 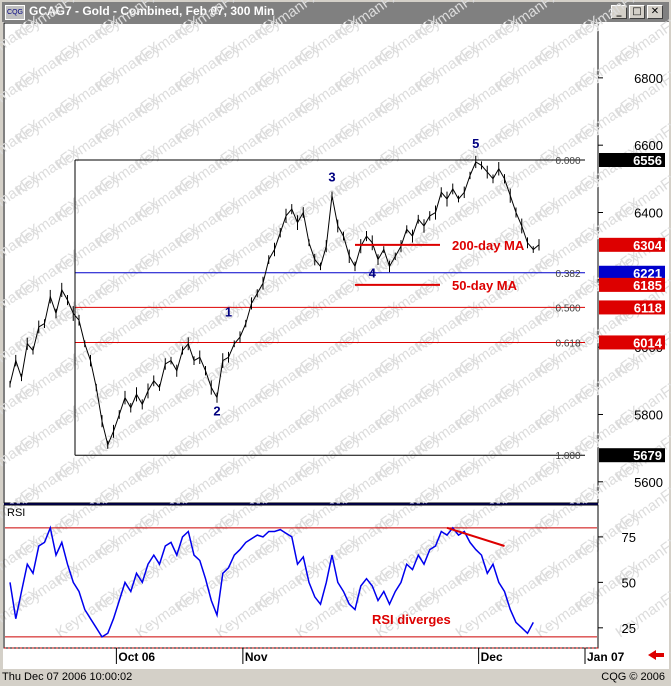 What do you see at coordinates (228, 311) in the screenshot?
I see `wave-label: 1` at bounding box center [228, 311].